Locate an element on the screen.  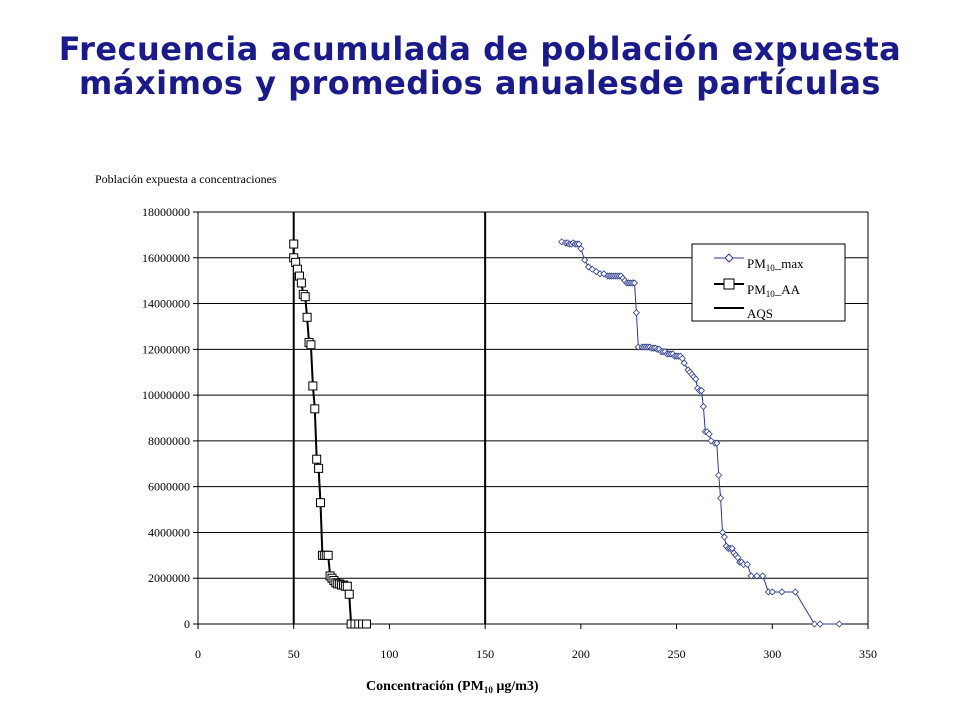
svg-text: PM10_AA is located at coordinates (774, 290).